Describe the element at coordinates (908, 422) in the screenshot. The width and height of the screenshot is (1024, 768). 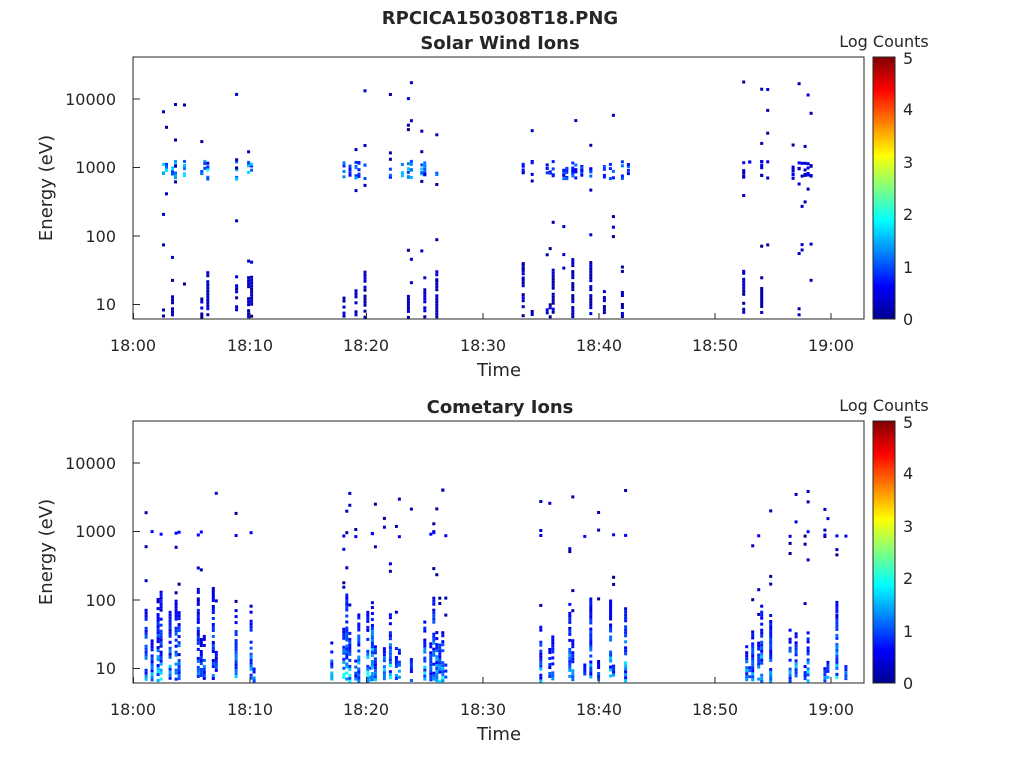
I see `colorbar-tick-label: 5` at that location.